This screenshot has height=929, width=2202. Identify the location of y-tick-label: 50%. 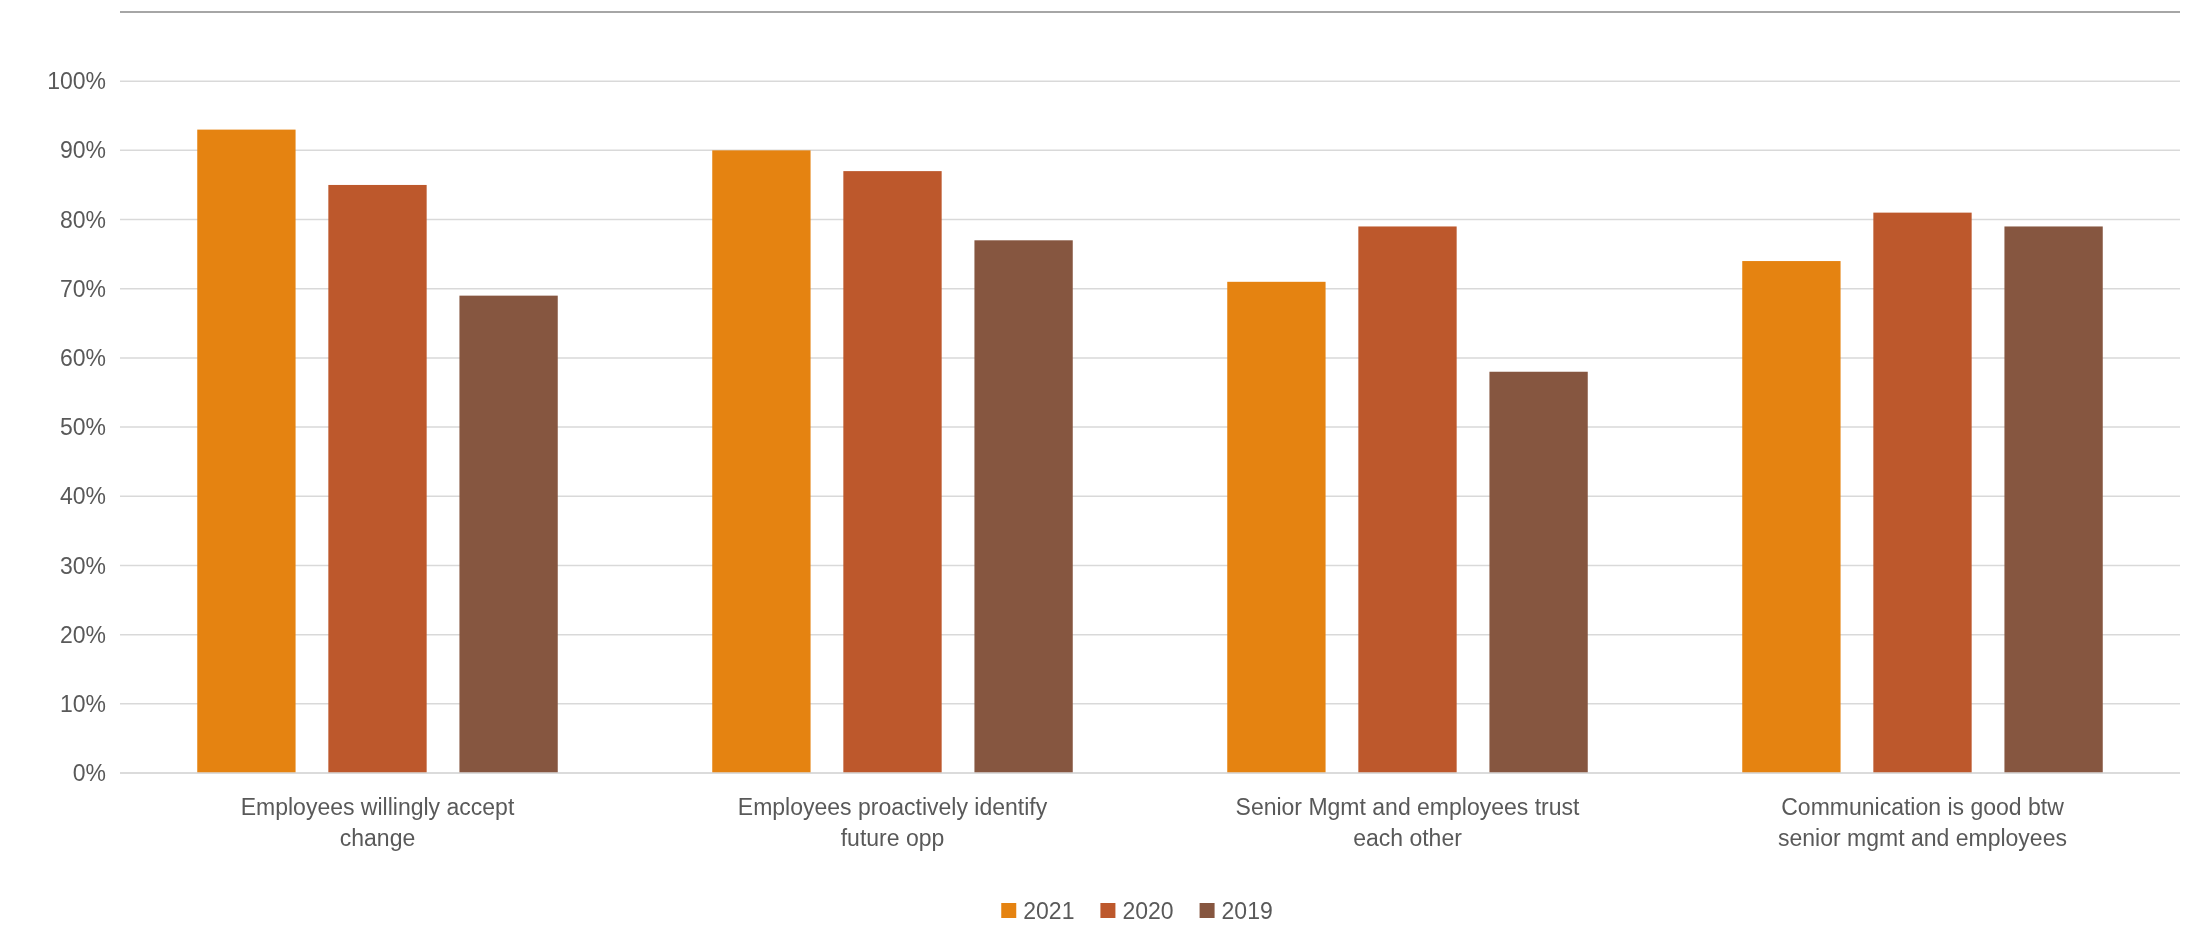
(82, 427).